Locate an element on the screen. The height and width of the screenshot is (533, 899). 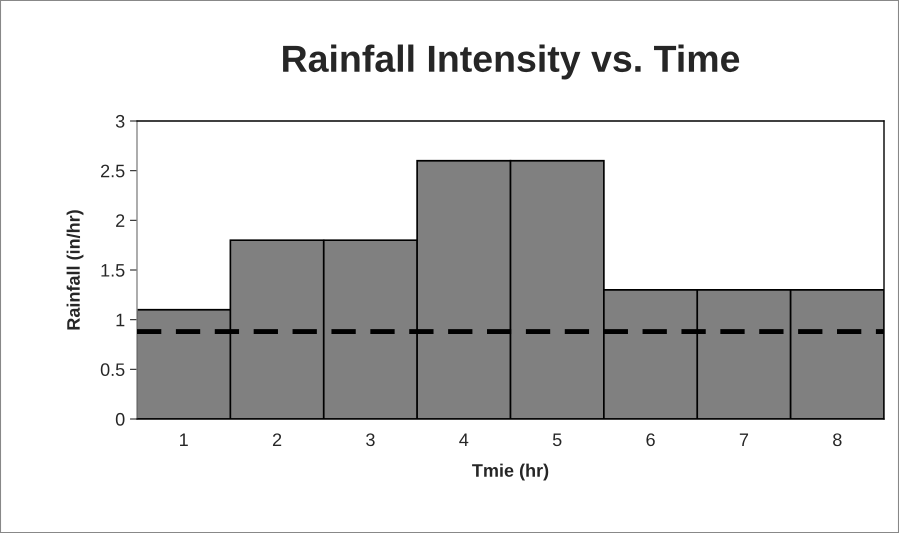
y-tick-label: 2.5 is located at coordinates (112, 171).